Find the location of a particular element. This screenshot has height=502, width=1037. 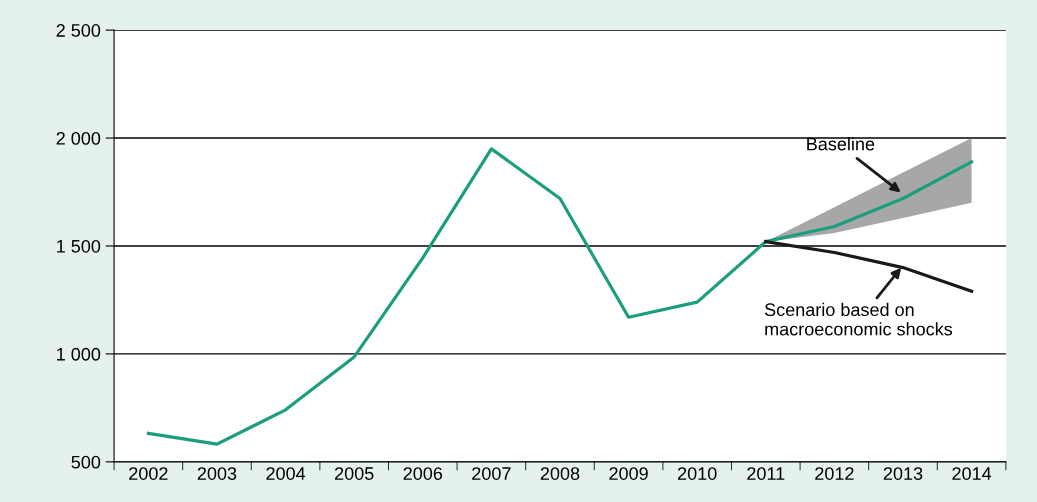

y-tick-label: 500 is located at coordinates (86, 462).